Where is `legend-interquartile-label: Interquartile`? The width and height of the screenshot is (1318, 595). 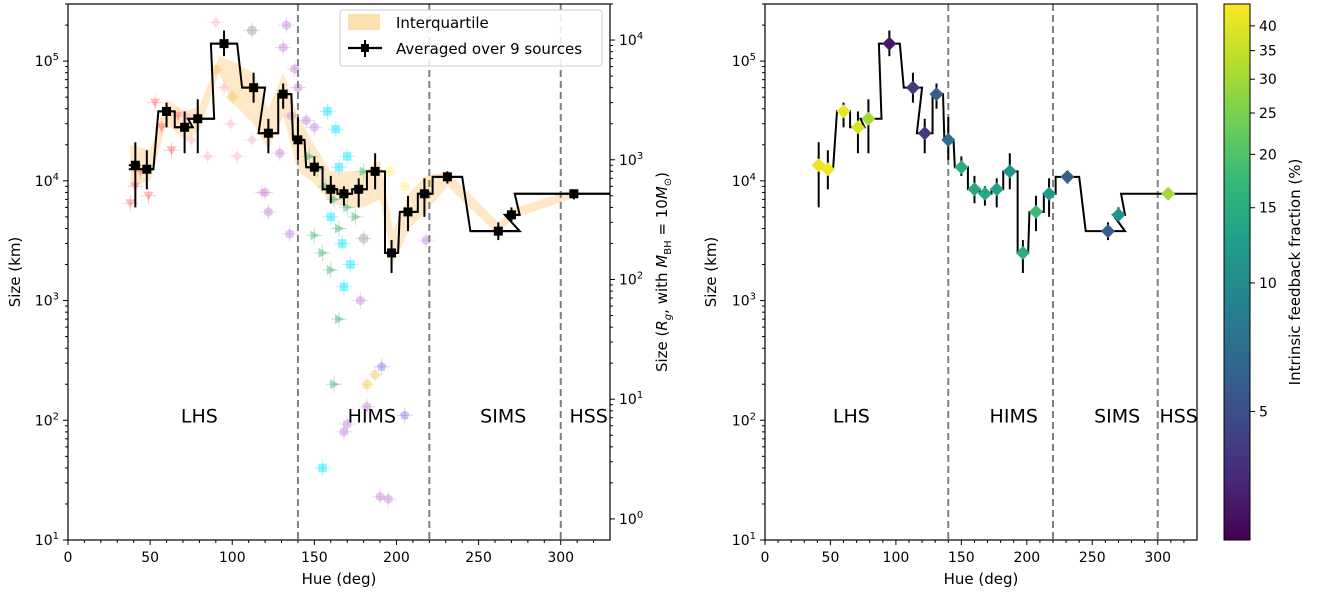 legend-interquartile-label: Interquartile is located at coordinates (442, 23).